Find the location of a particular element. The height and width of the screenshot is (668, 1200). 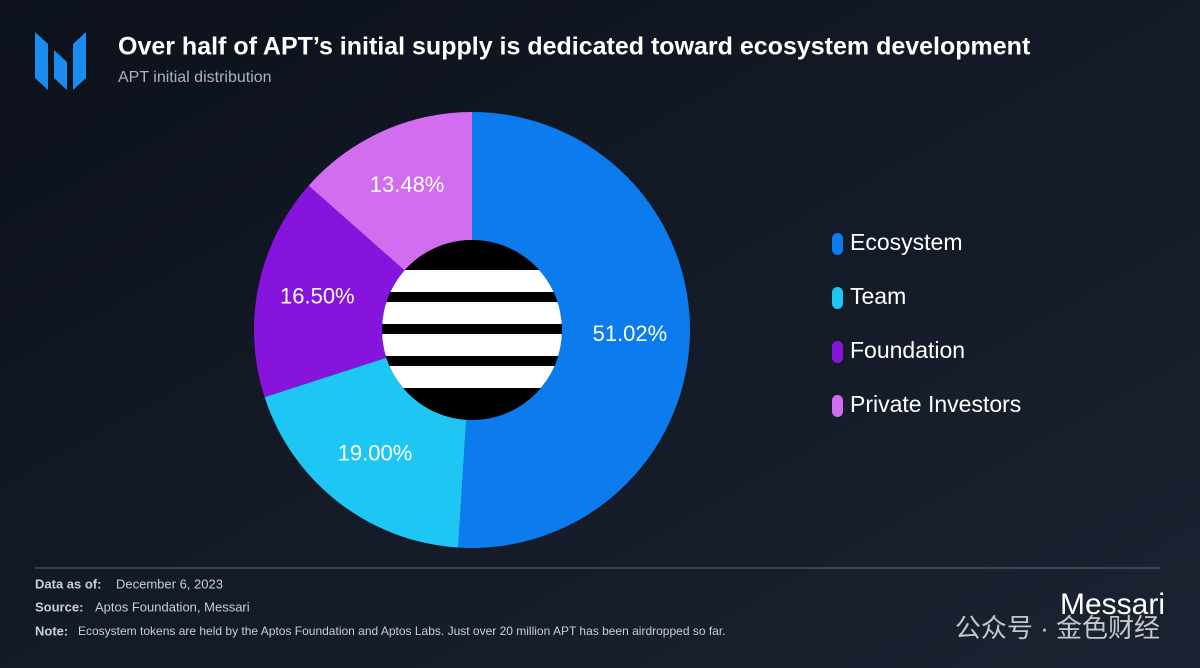

value-label: 19.00% is located at coordinates (375, 453).